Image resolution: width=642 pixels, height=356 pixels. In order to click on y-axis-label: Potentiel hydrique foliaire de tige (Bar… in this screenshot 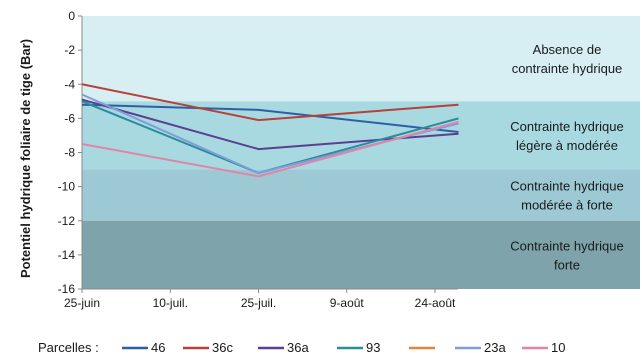, I will do `click(25, 158)`.